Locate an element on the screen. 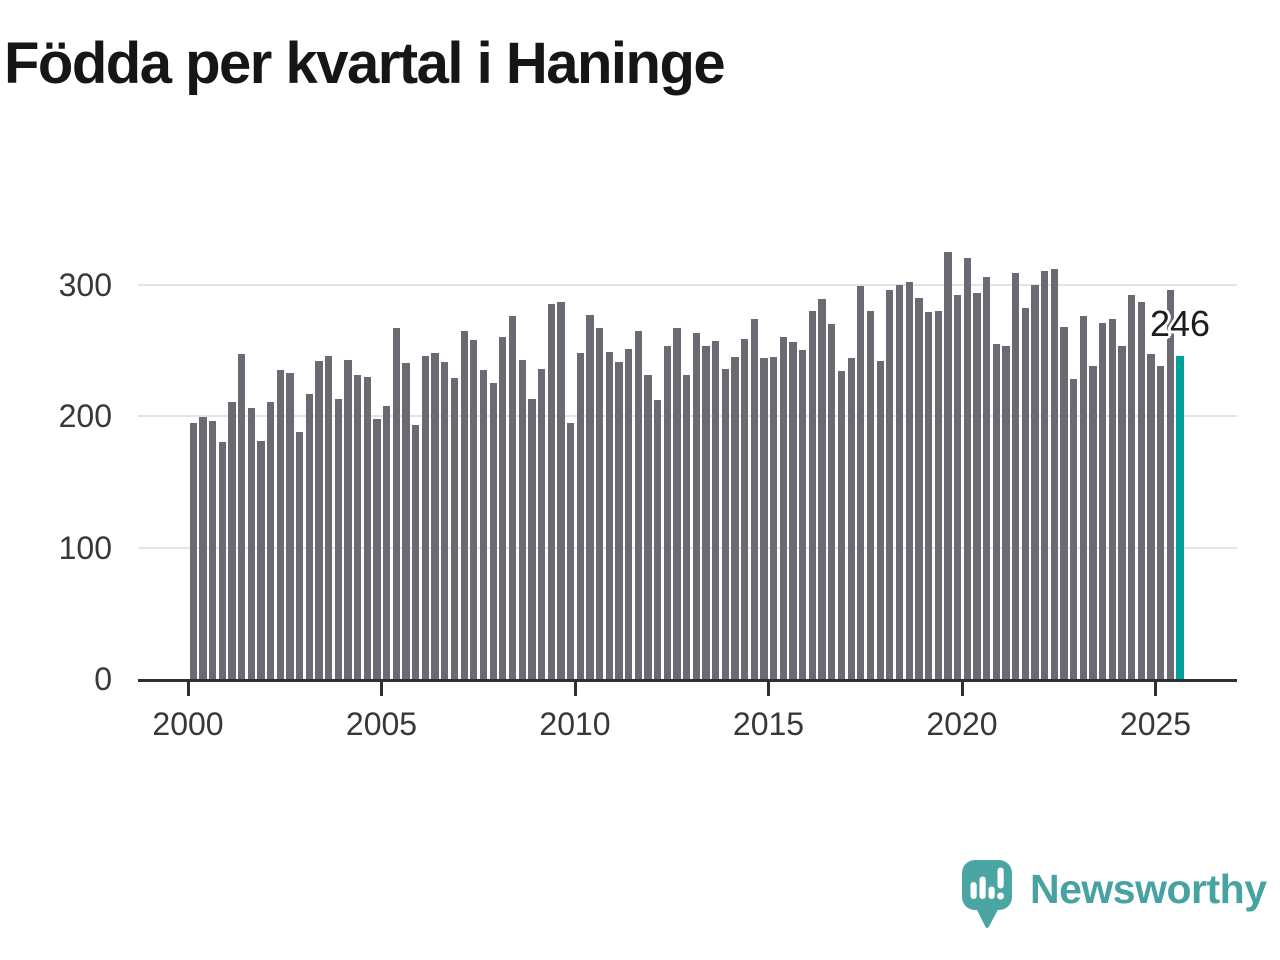  x-axis-label-2000: 2000 is located at coordinates (188, 724).